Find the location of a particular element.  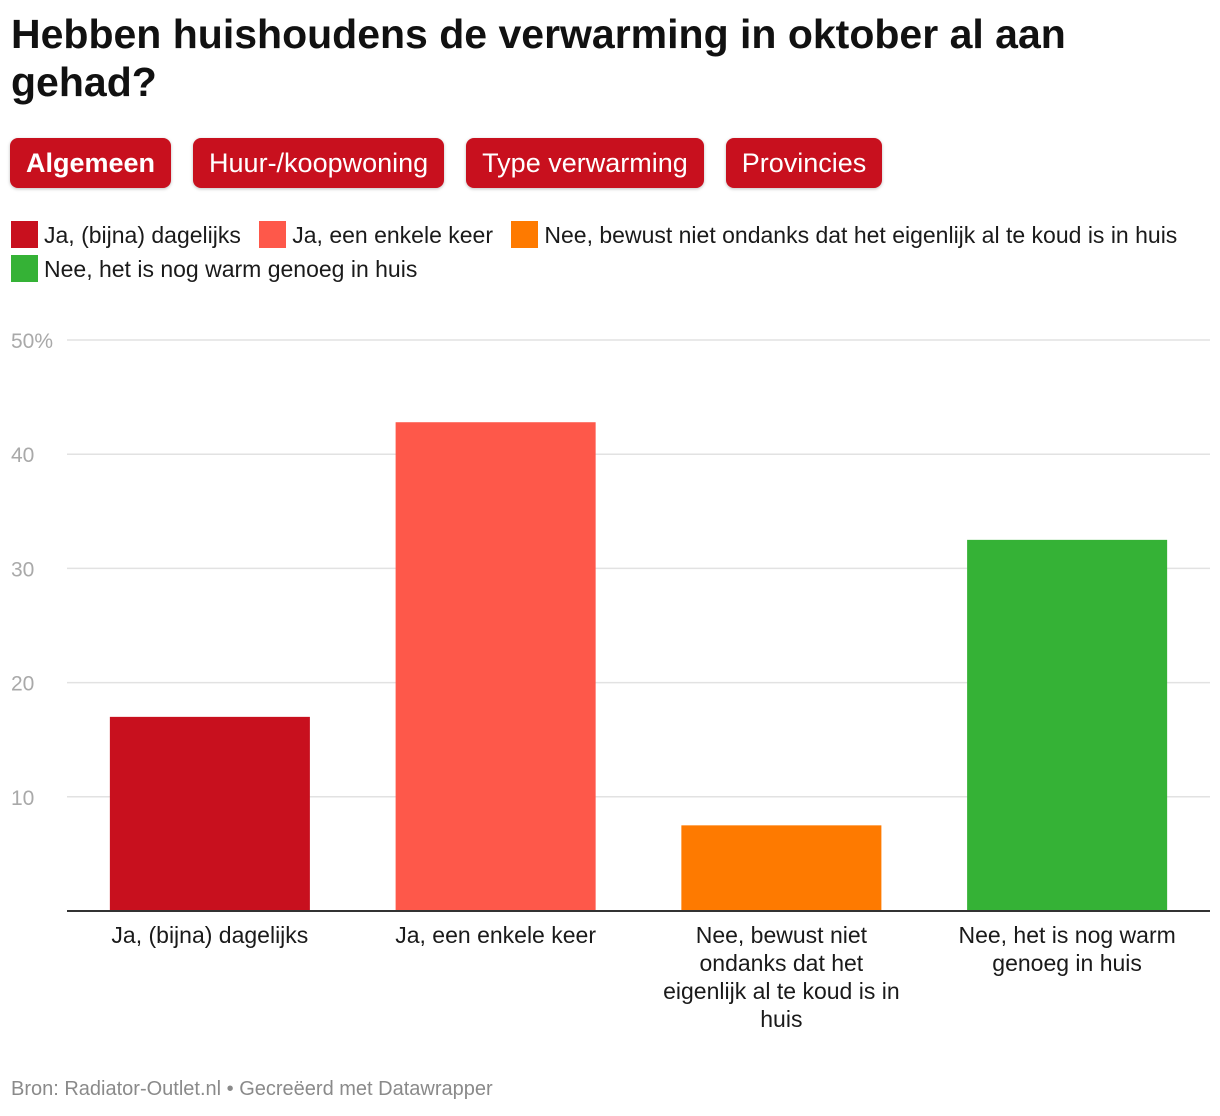

y-tick-label: 50% is located at coordinates (32, 341).